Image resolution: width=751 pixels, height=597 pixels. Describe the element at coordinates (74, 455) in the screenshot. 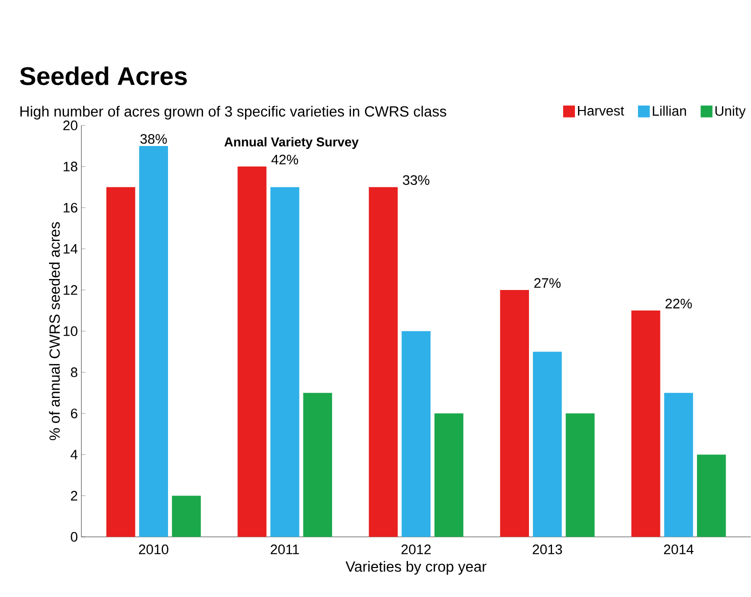

I see `y-tick-label: 4` at that location.